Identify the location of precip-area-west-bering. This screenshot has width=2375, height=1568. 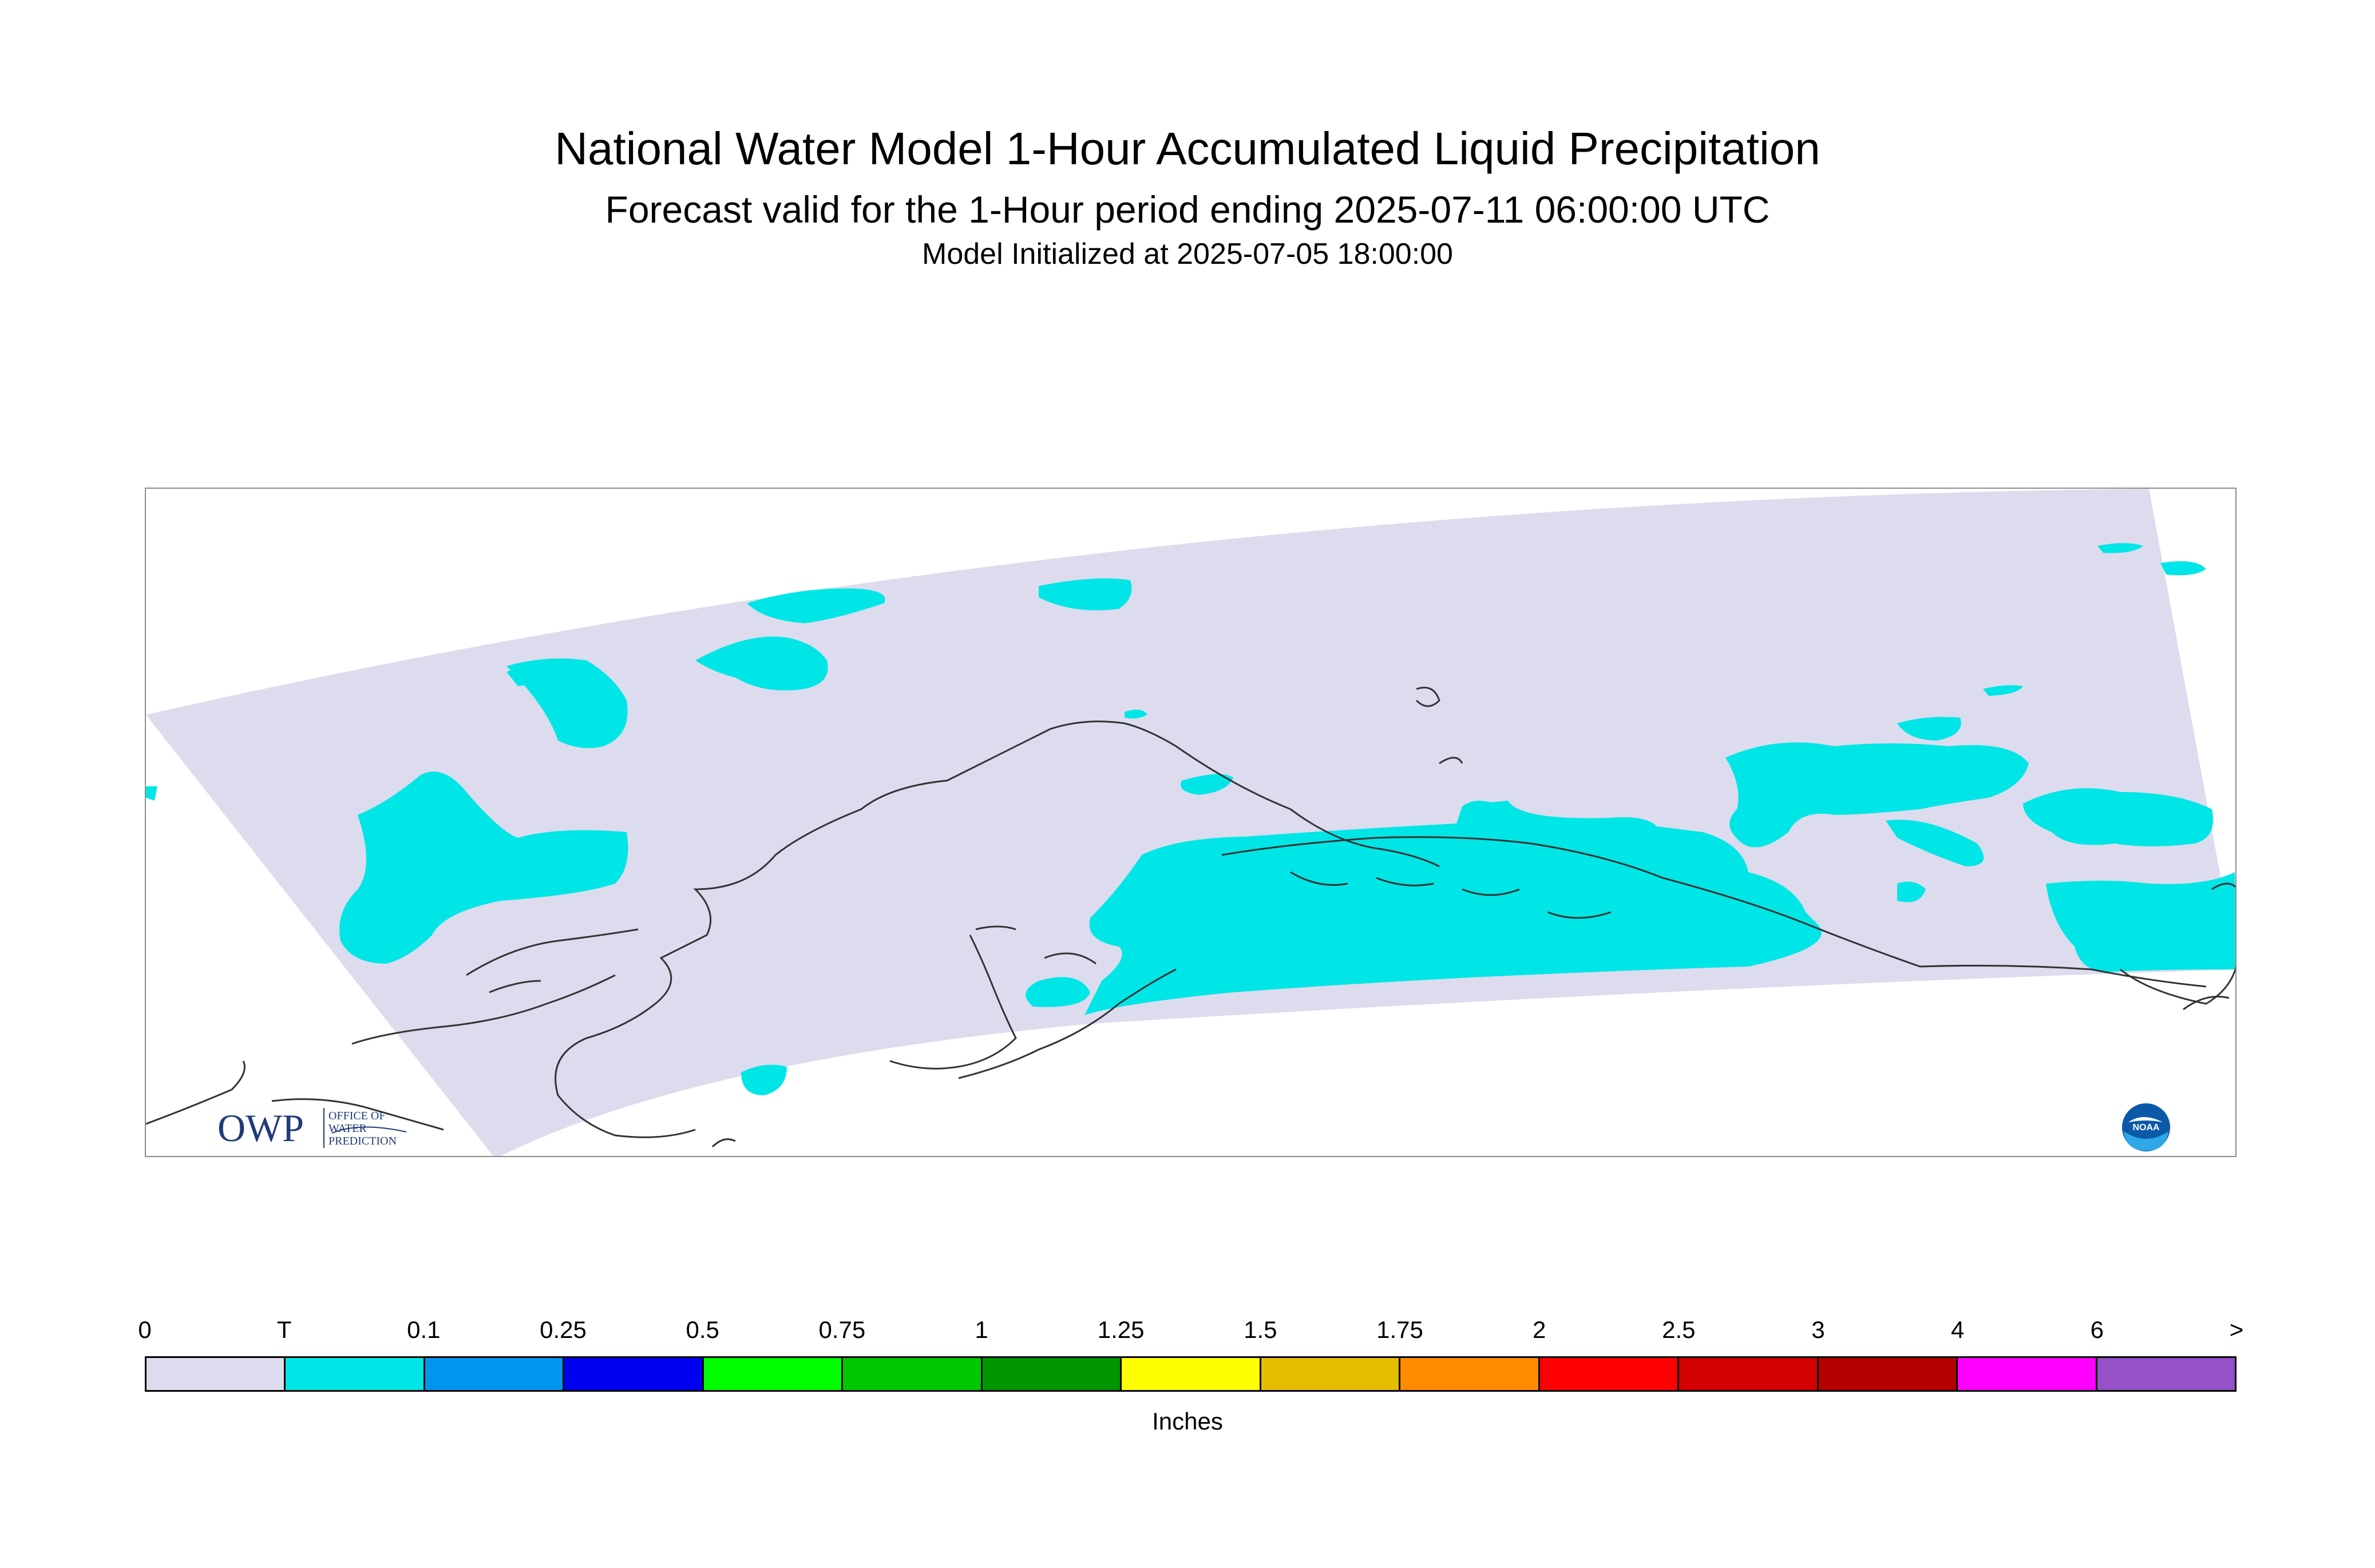
(484, 867).